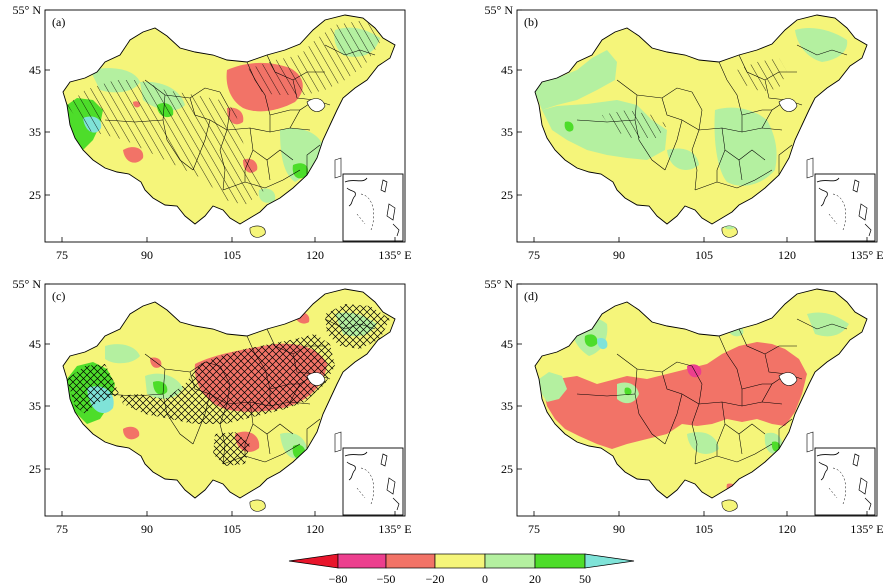 The image size is (887, 588). What do you see at coordinates (461, 569) in the screenshot?
I see `colorbar: −80 −50 −20 0 20 50` at bounding box center [461, 569].